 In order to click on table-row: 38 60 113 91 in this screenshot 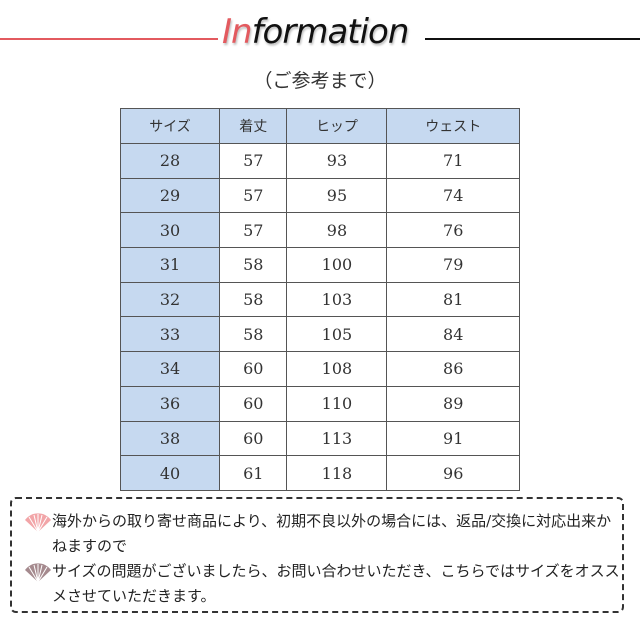, I will do `click(319, 438)`.